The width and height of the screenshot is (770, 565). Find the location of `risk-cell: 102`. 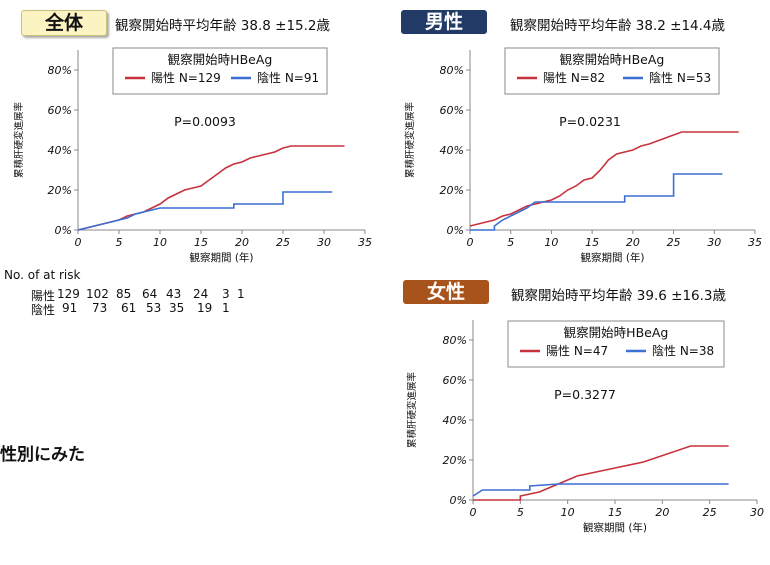

risk-cell: 102 is located at coordinates (97, 294).